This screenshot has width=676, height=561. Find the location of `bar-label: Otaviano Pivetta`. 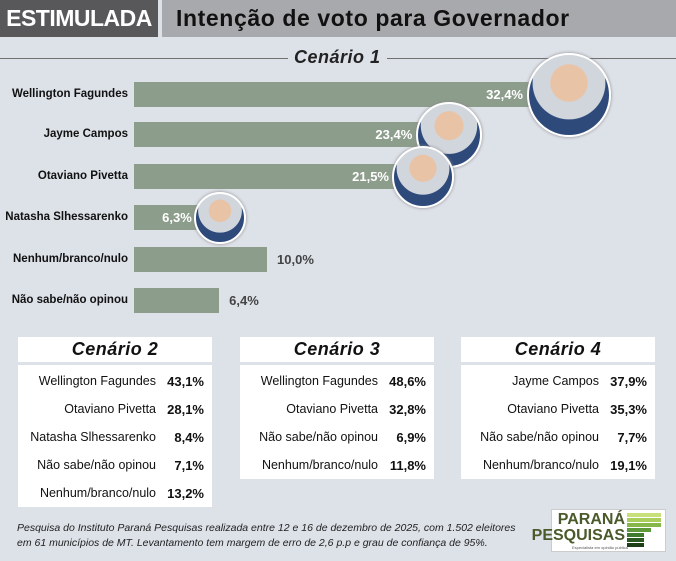

bar-label: Otaviano Pivetta is located at coordinates (82, 176).